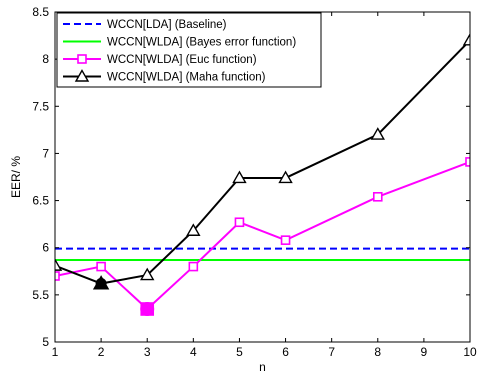 Image resolution: width=481 pixels, height=376 pixels. Describe the element at coordinates (262, 367) in the screenshot. I see `x-axis-label: n` at that location.